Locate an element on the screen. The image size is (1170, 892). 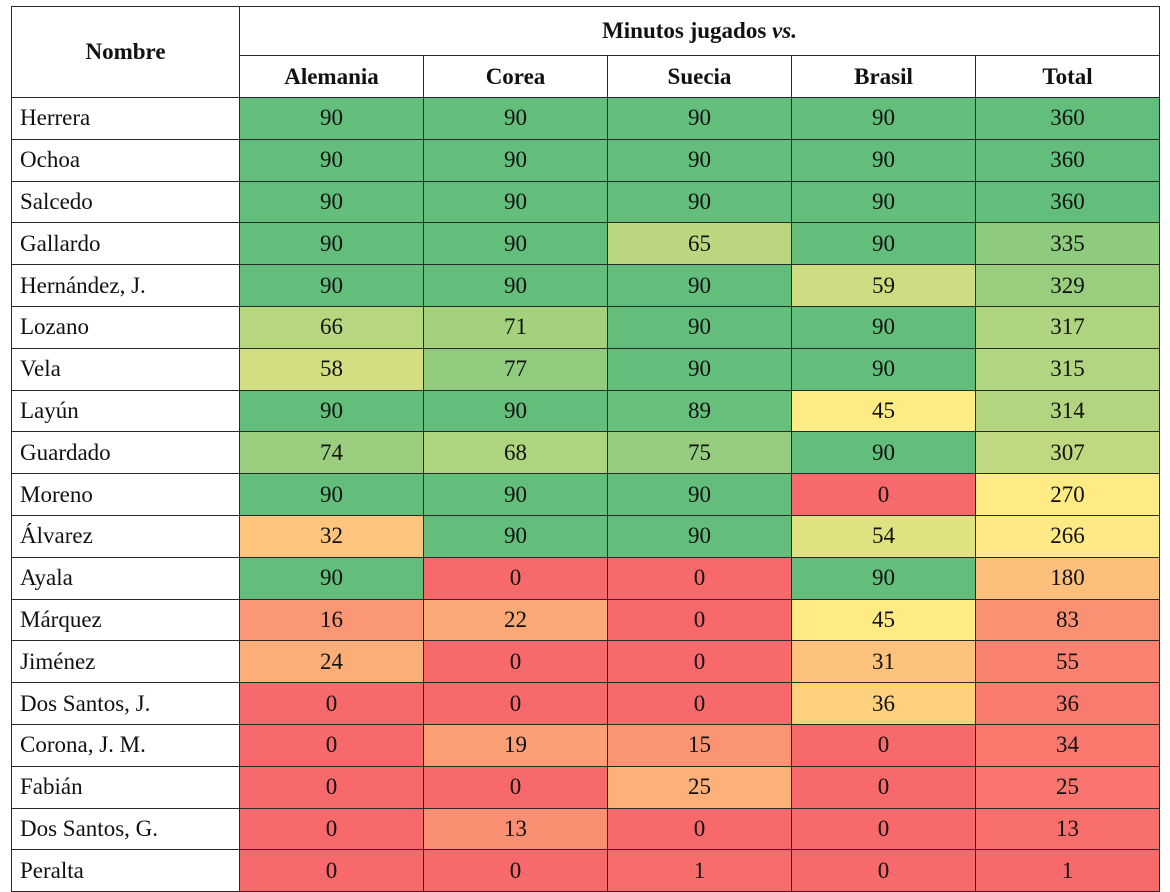
player-name-cell: Salcedo is located at coordinates (125, 202).